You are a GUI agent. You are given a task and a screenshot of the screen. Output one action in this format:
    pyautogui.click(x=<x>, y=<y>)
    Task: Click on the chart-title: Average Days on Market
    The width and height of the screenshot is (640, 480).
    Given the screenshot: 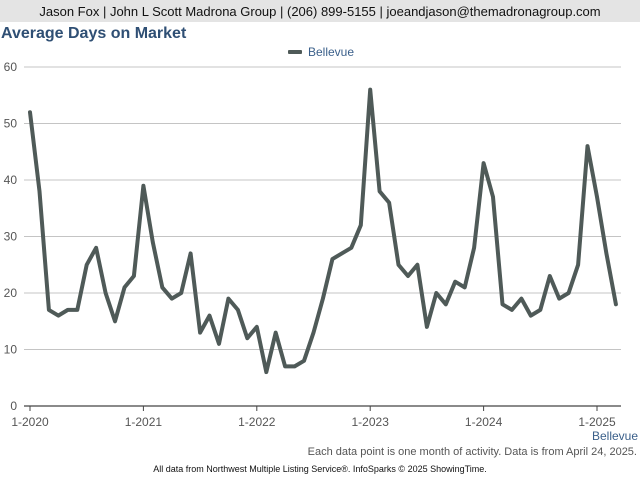 What is the action you would take?
    pyautogui.click(x=94, y=33)
    